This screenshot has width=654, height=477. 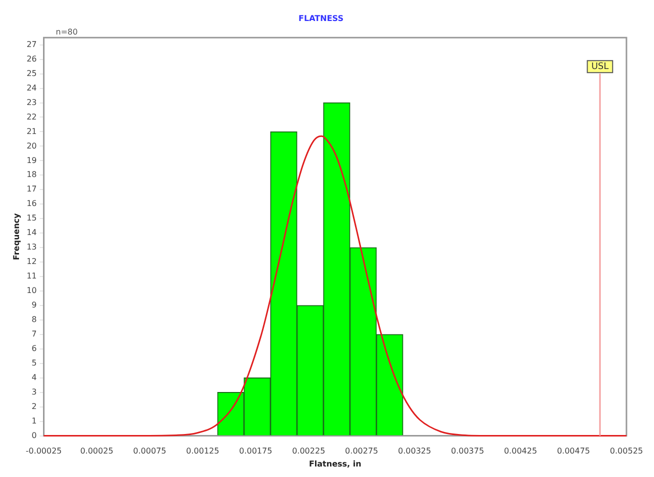 I want to click on x-tick-label: 0.00125, so click(x=203, y=451).